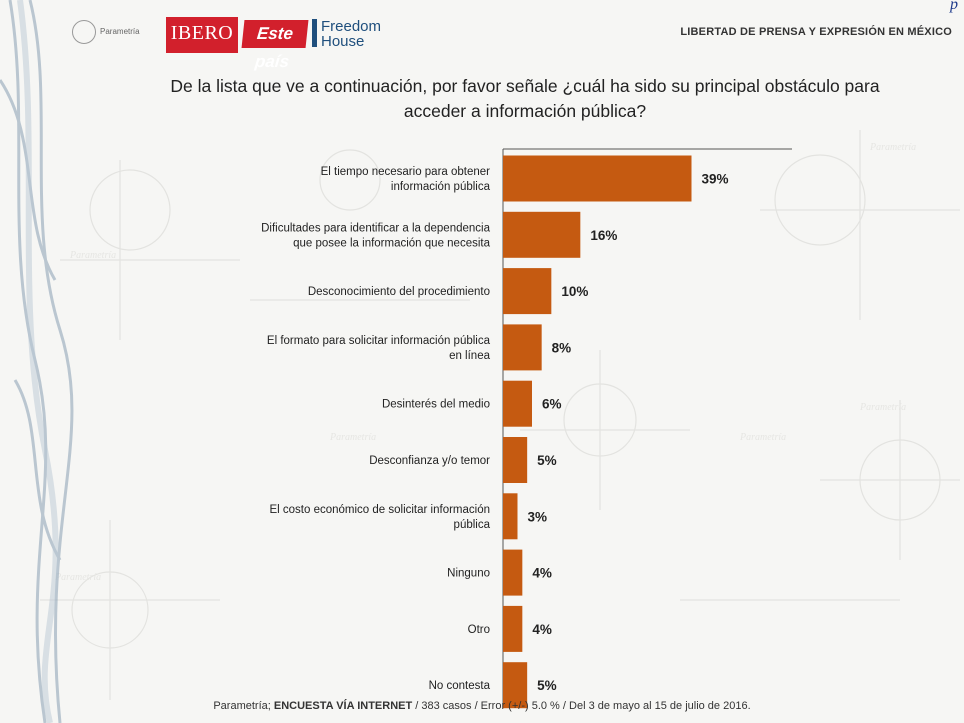 Image resolution: width=964 pixels, height=723 pixels. I want to click on data-label: 16%, so click(603, 235).